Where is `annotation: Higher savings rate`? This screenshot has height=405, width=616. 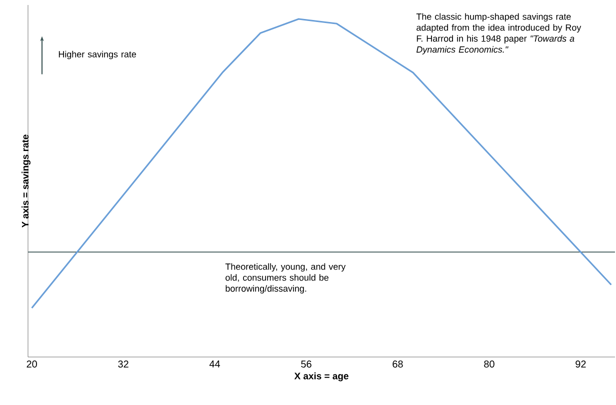
annotation: Higher savings rate is located at coordinates (97, 55).